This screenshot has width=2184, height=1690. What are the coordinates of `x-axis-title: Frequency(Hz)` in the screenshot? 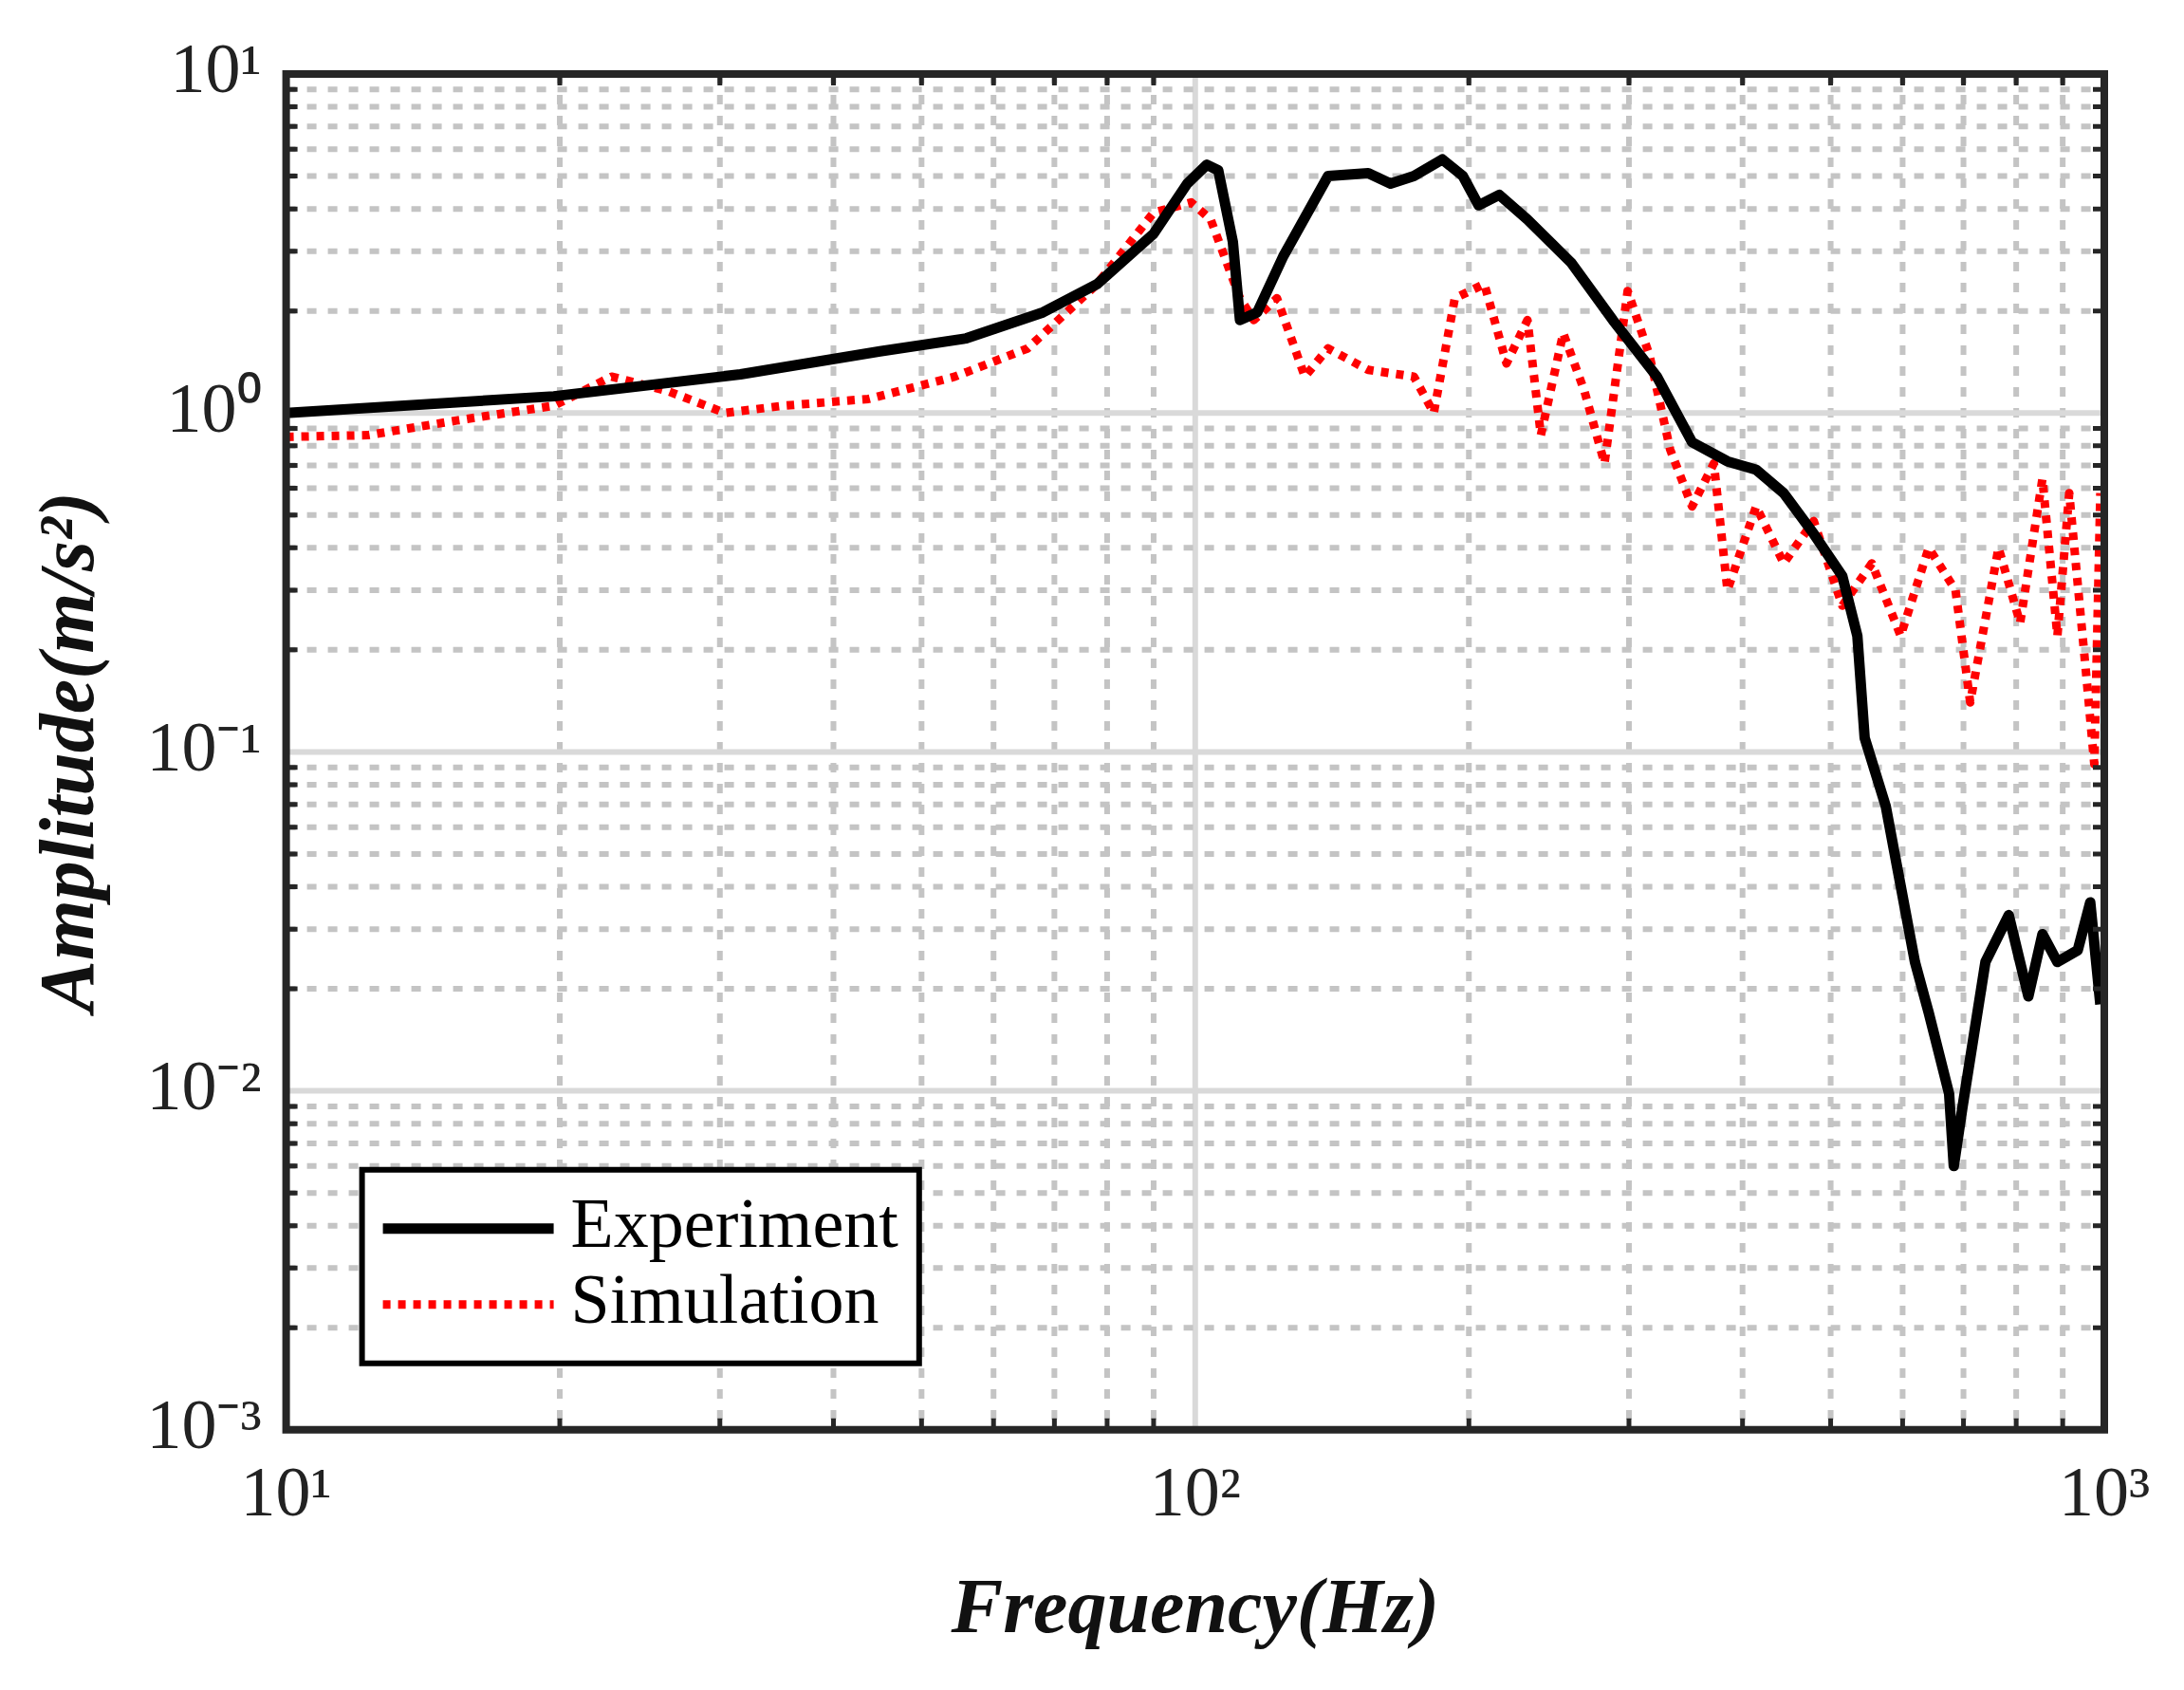 It's located at (1195, 1605).